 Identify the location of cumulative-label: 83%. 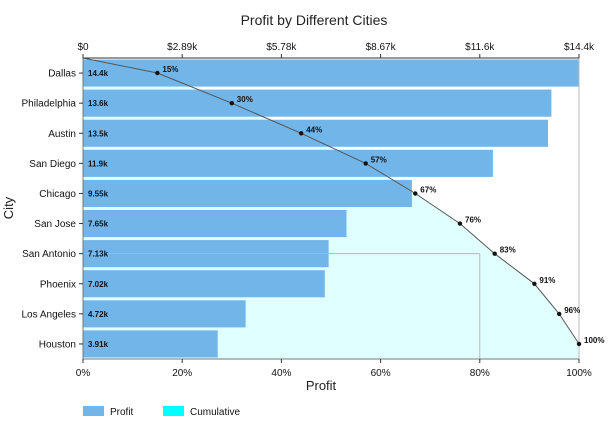
(508, 250).